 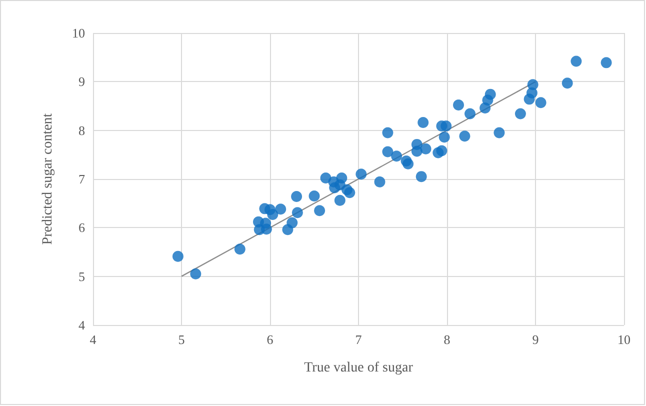 What do you see at coordinates (82, 179) in the screenshot?
I see `y-tick-label: 7` at bounding box center [82, 179].